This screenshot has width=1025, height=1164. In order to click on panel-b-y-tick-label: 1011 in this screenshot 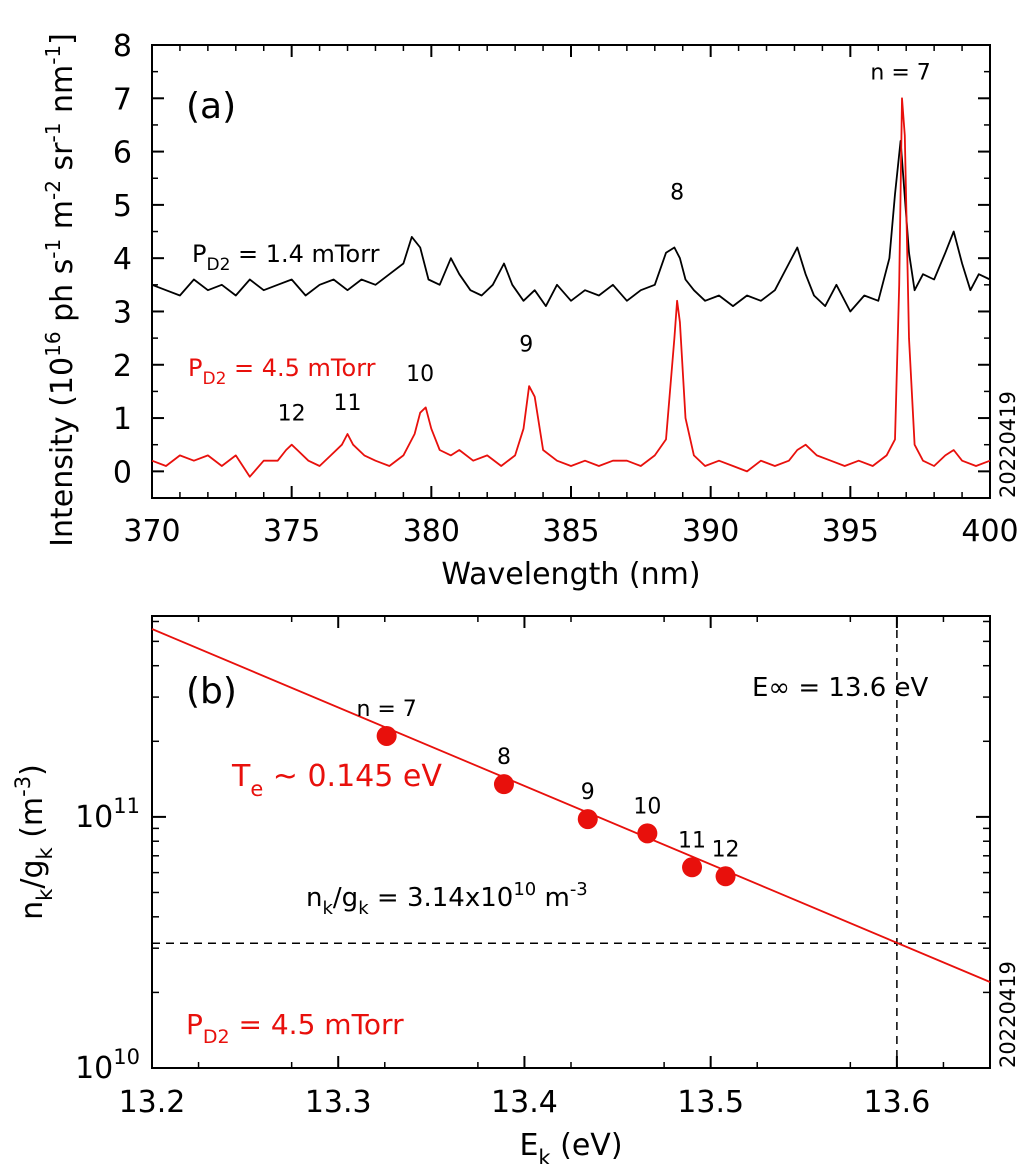, I will do `click(107, 814)`.